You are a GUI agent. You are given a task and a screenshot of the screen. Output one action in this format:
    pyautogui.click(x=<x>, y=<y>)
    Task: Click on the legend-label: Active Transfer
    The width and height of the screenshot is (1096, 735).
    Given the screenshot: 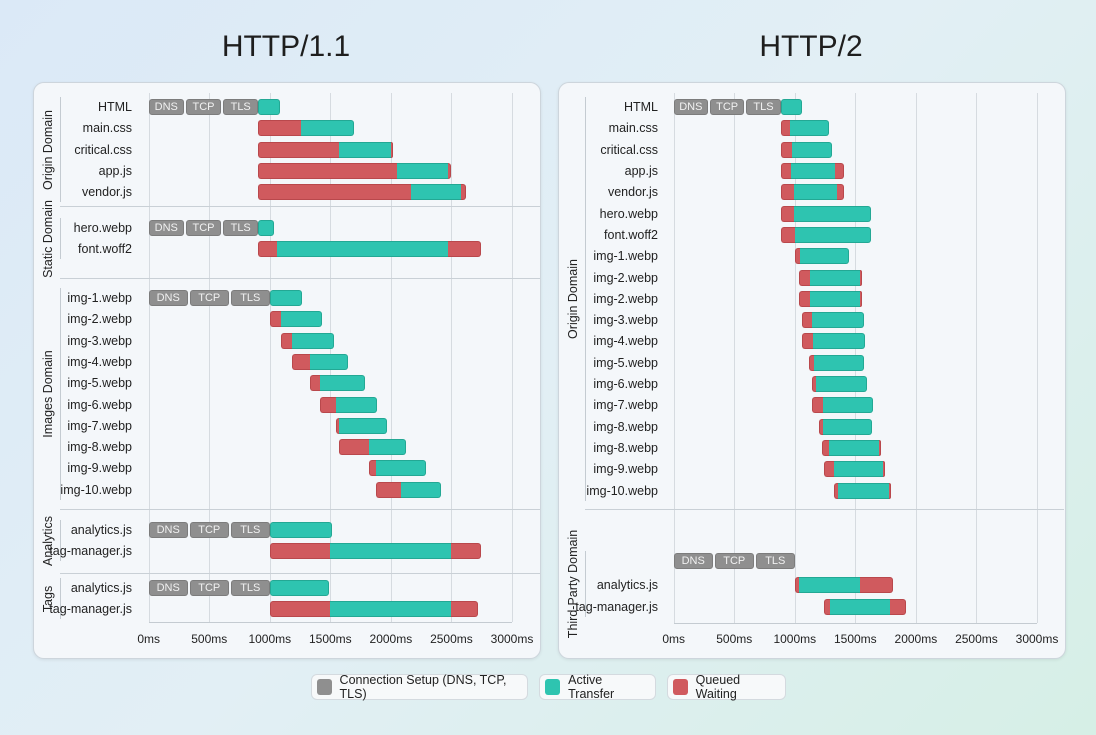 What is the action you would take?
    pyautogui.click(x=591, y=687)
    